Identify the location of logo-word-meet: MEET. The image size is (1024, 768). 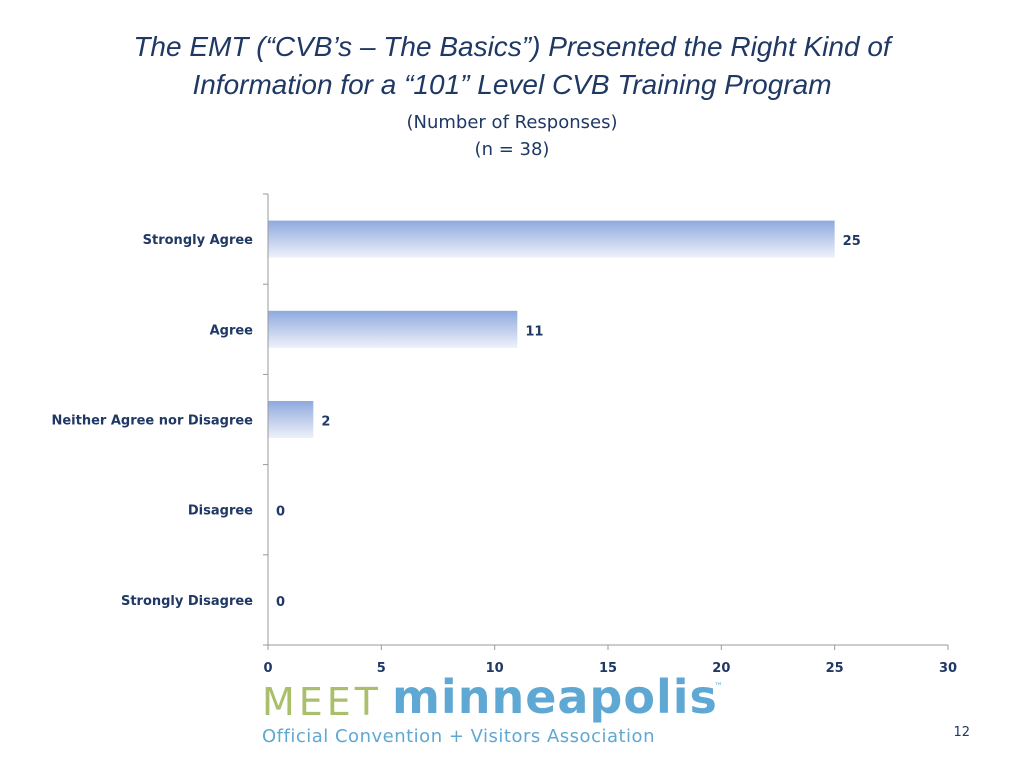
(322, 702).